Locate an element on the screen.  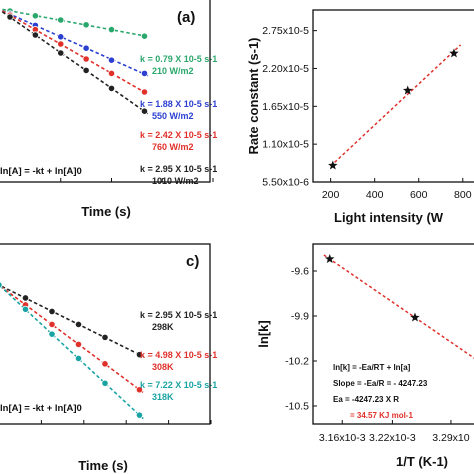
x-tick-label-2: 4800 is located at coordinates (127, 1).